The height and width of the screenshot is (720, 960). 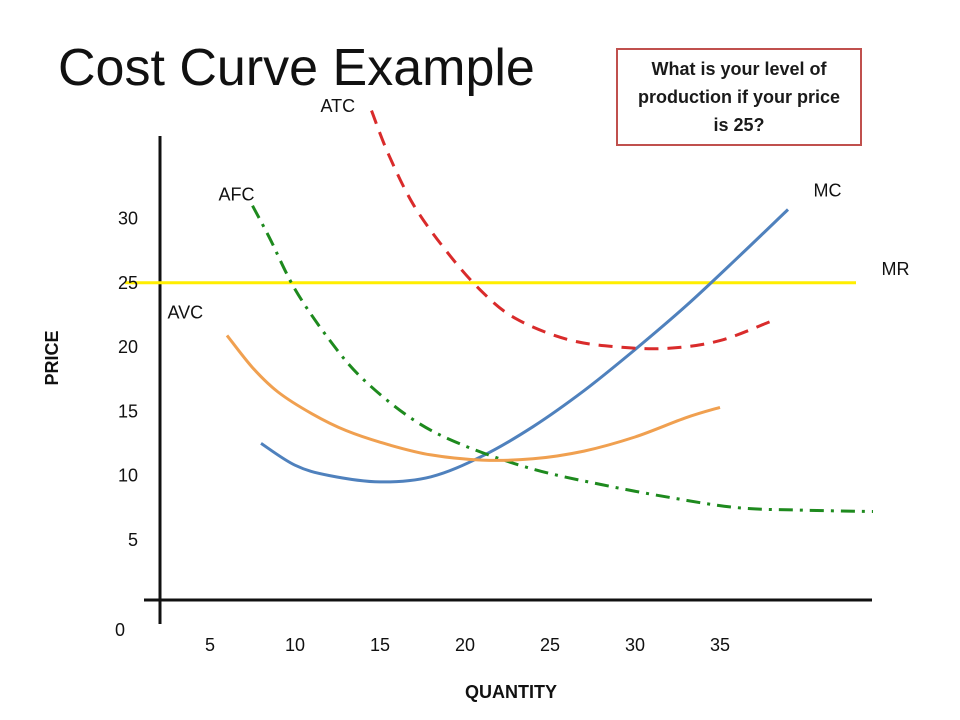 I want to click on x-tick-label: 25, so click(x=550, y=645).